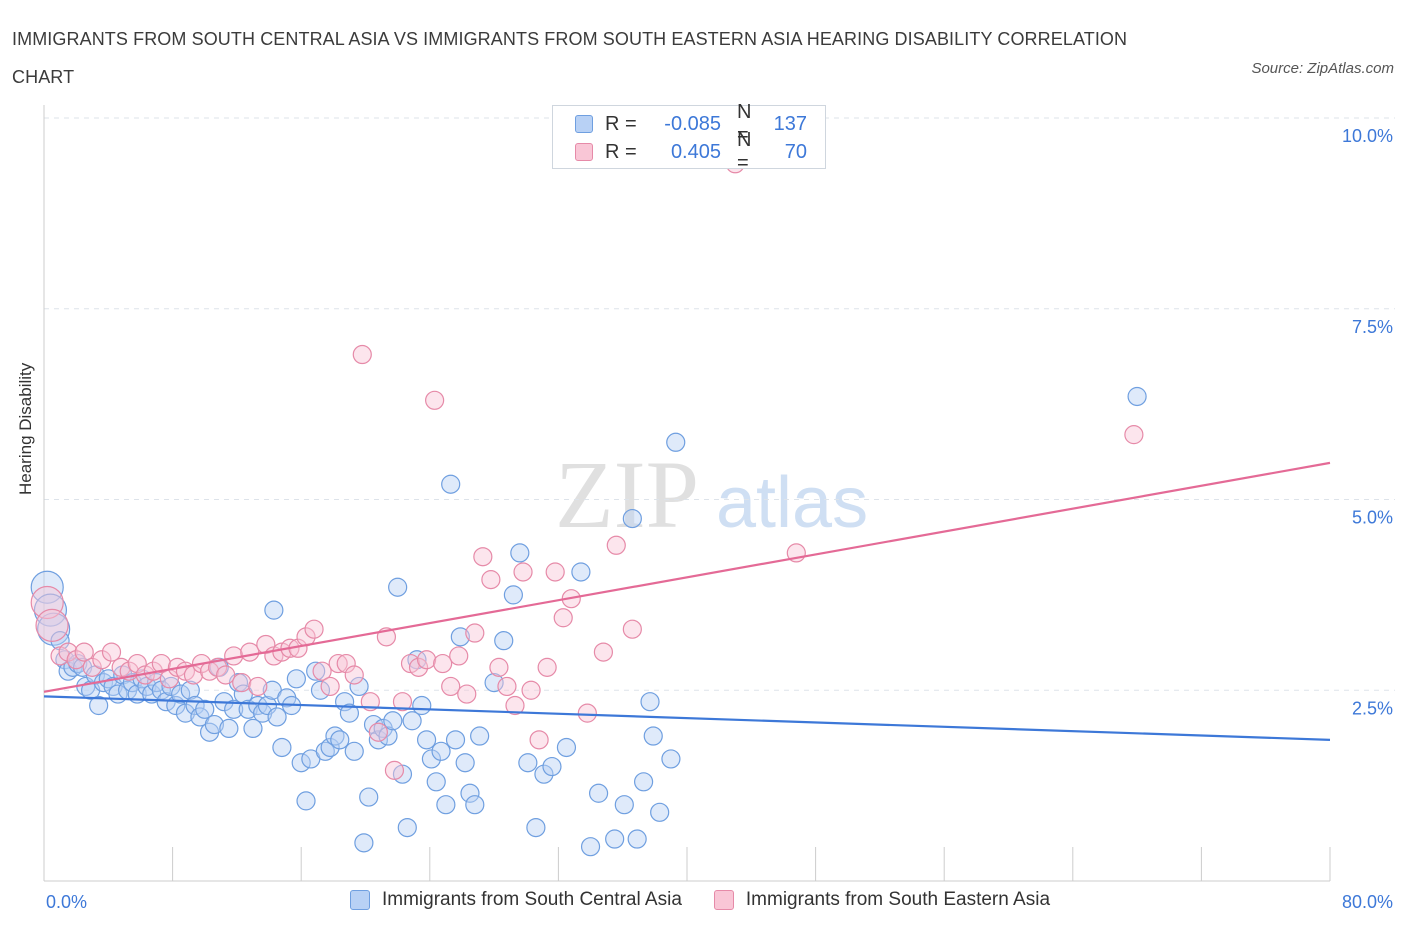 This screenshot has height=930, width=1406. I want to click on stats-row-blue: R = -0.085 N = 137, so click(691, 123).